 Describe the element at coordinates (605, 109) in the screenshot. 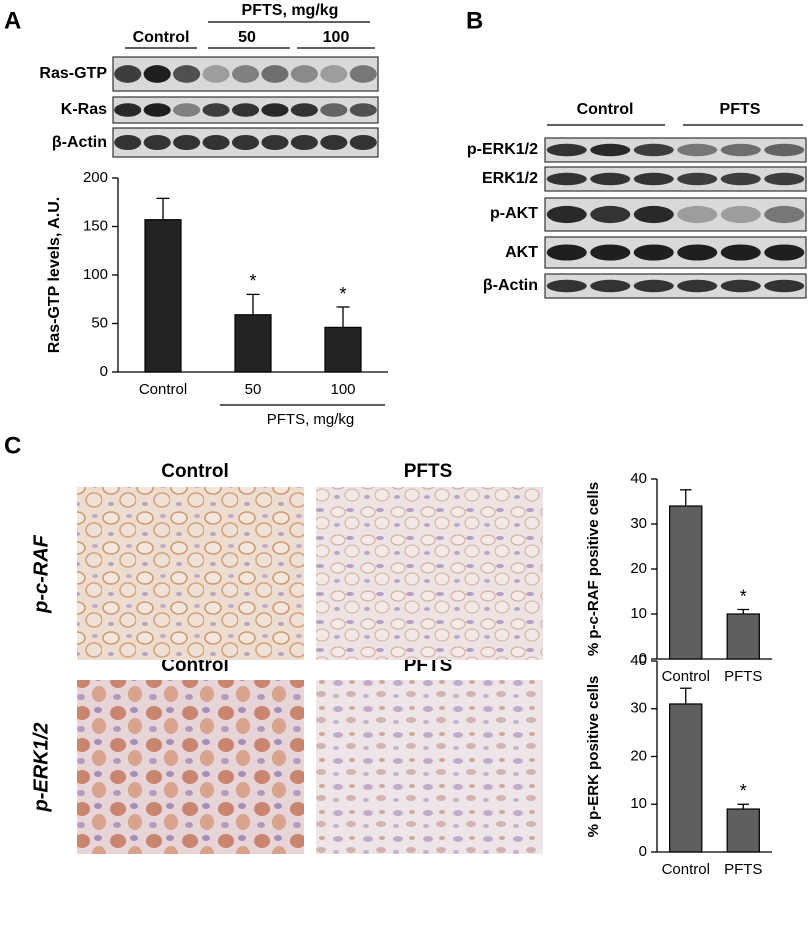

I see `lane-group: Control` at that location.